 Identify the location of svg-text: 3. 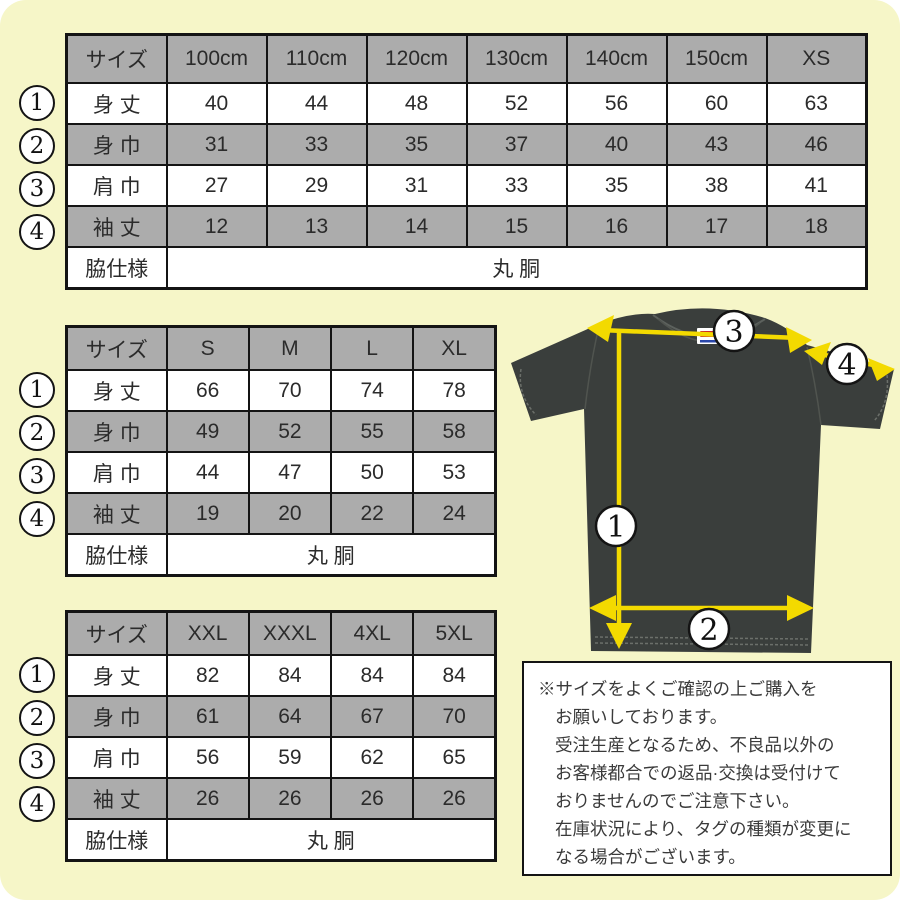
(733, 332).